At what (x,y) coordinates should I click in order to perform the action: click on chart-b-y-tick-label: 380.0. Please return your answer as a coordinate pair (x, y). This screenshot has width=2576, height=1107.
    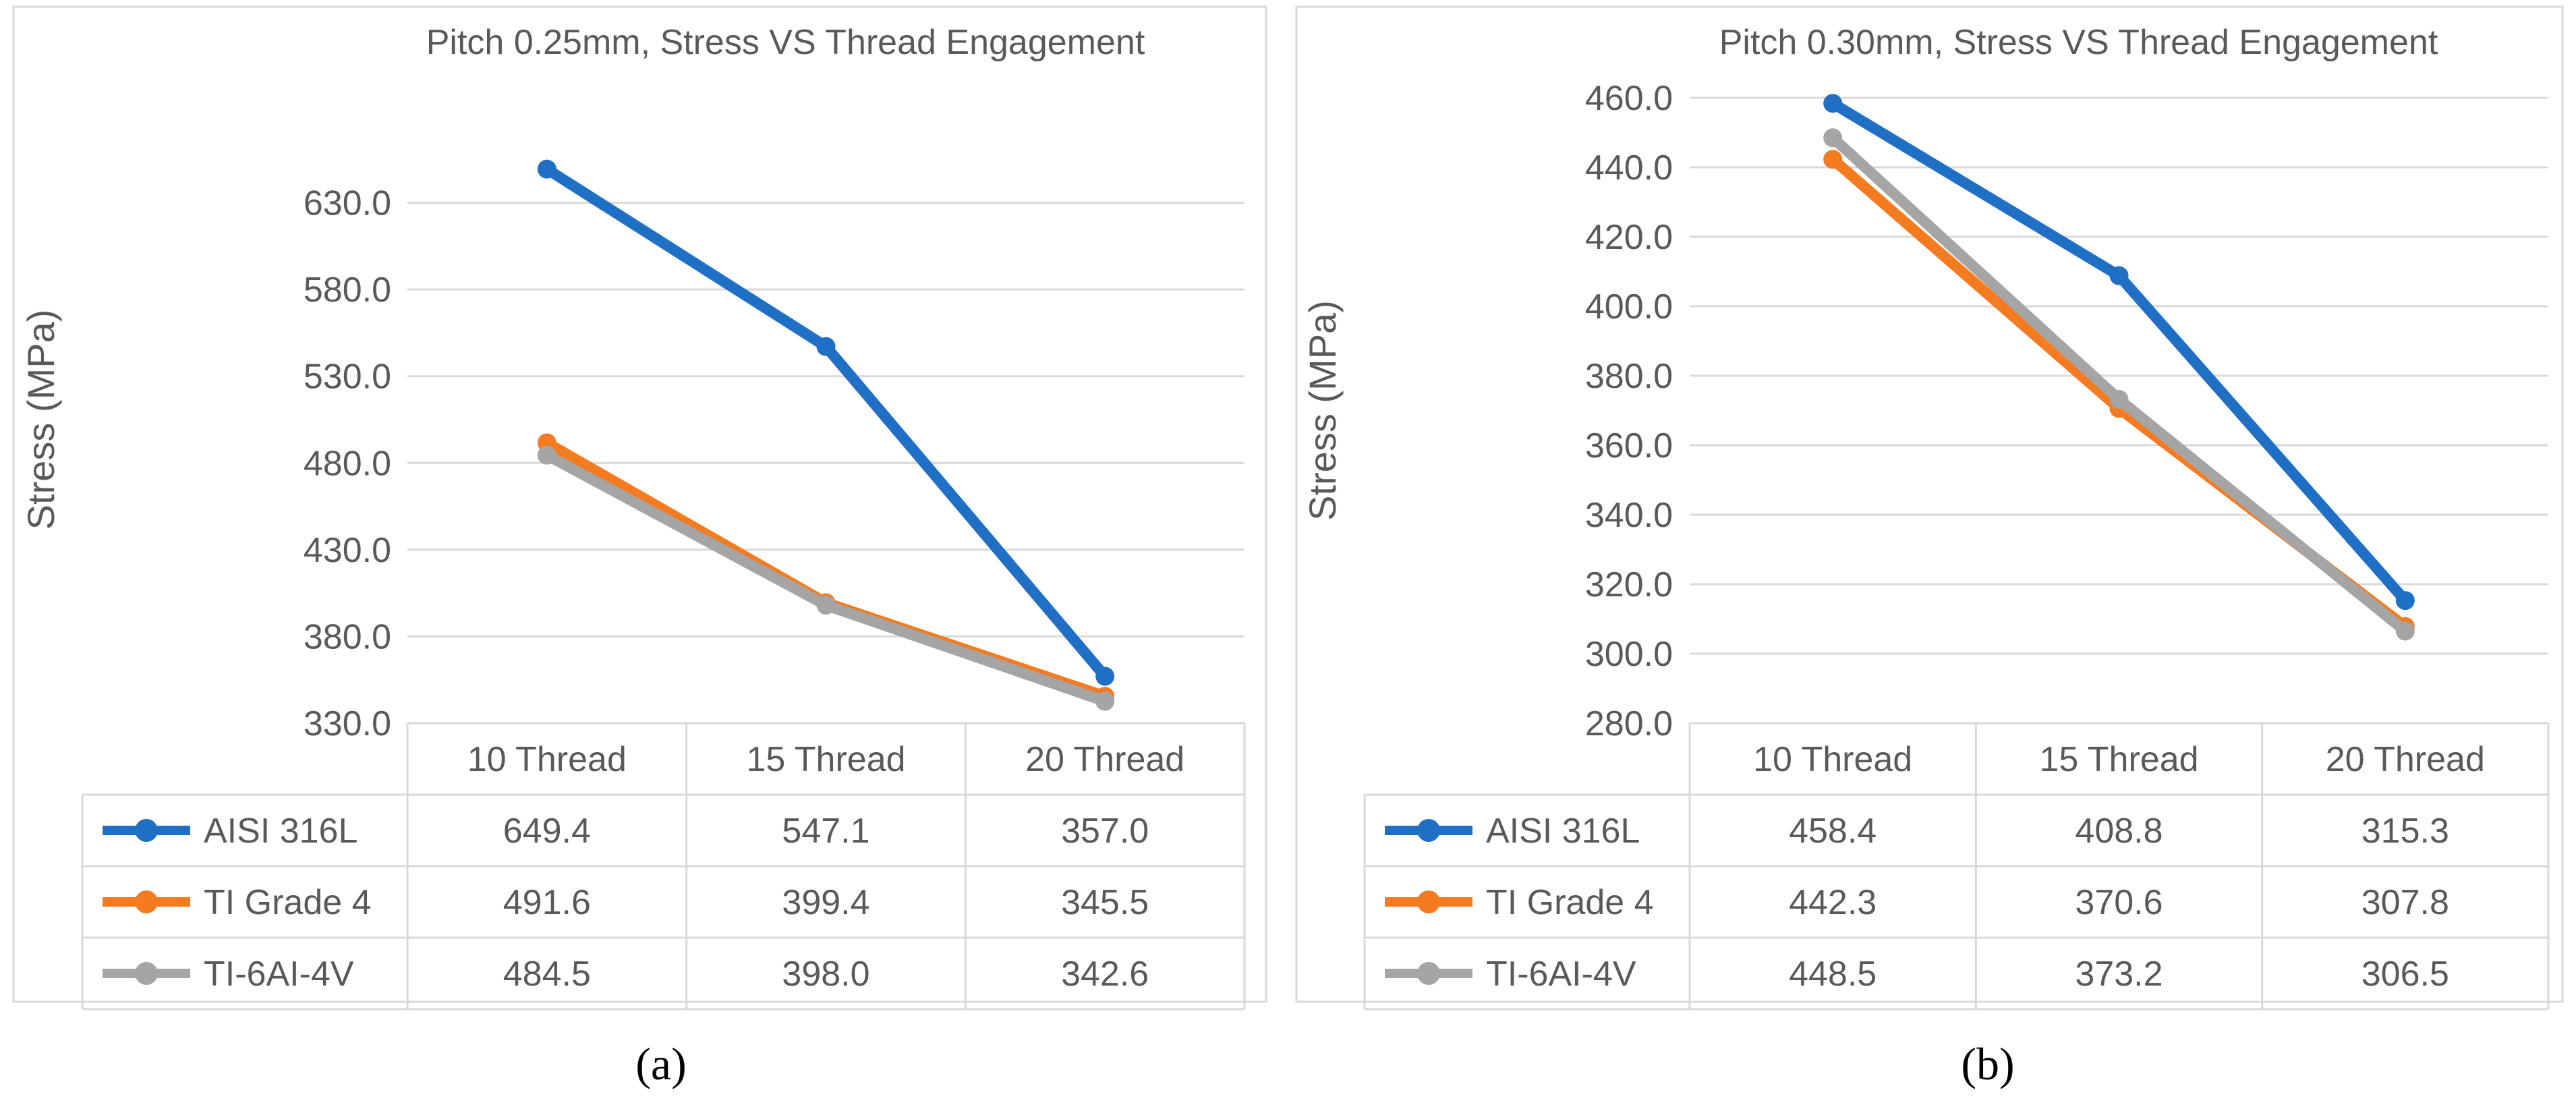
    Looking at the image, I should click on (1629, 376).